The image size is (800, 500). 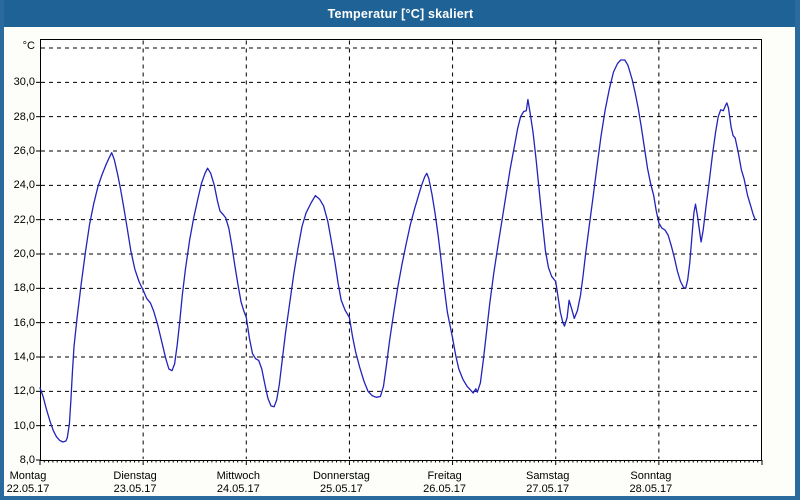 I want to click on window-titlebar: Temperatur [°C] skaliert, so click(x=399, y=13).